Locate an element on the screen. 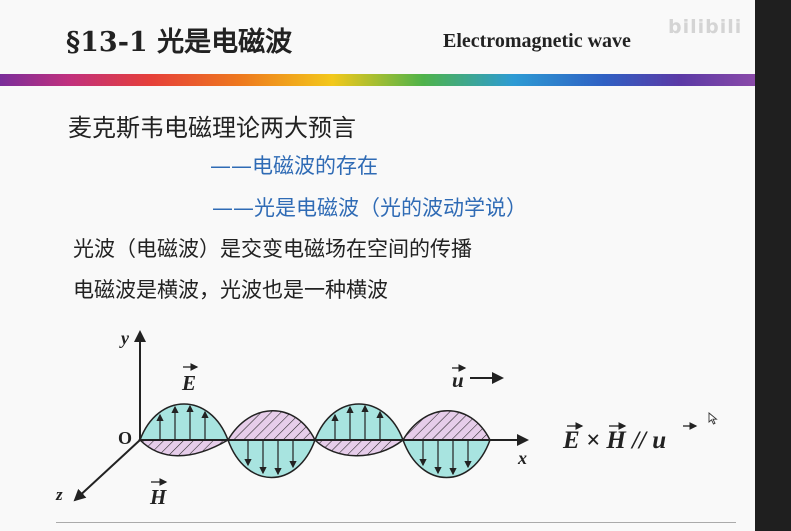 This screenshot has height=531, width=791. u-vector-label: u is located at coordinates (458, 380).